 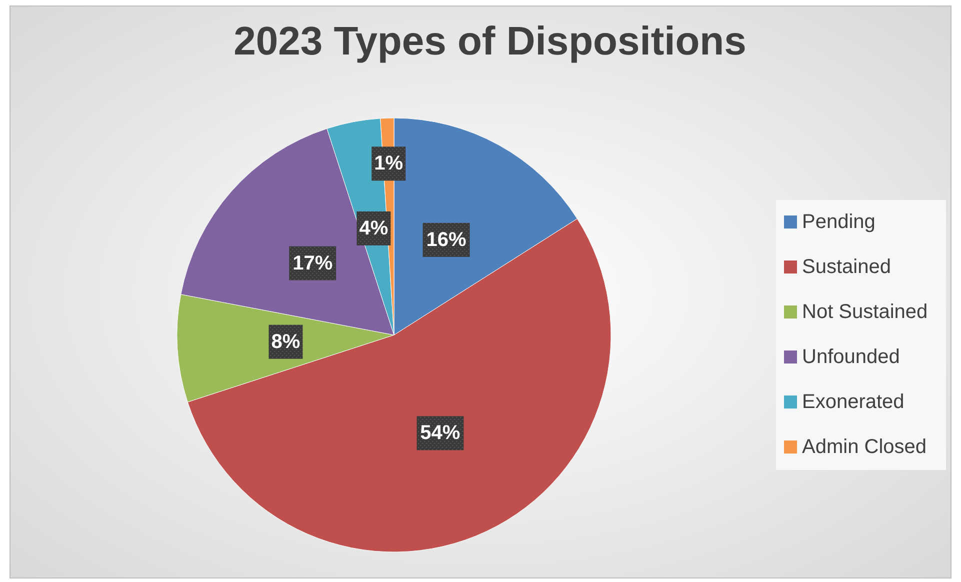 What do you see at coordinates (865, 312) in the screenshot?
I see `legend-label: Not Sustained` at bounding box center [865, 312].